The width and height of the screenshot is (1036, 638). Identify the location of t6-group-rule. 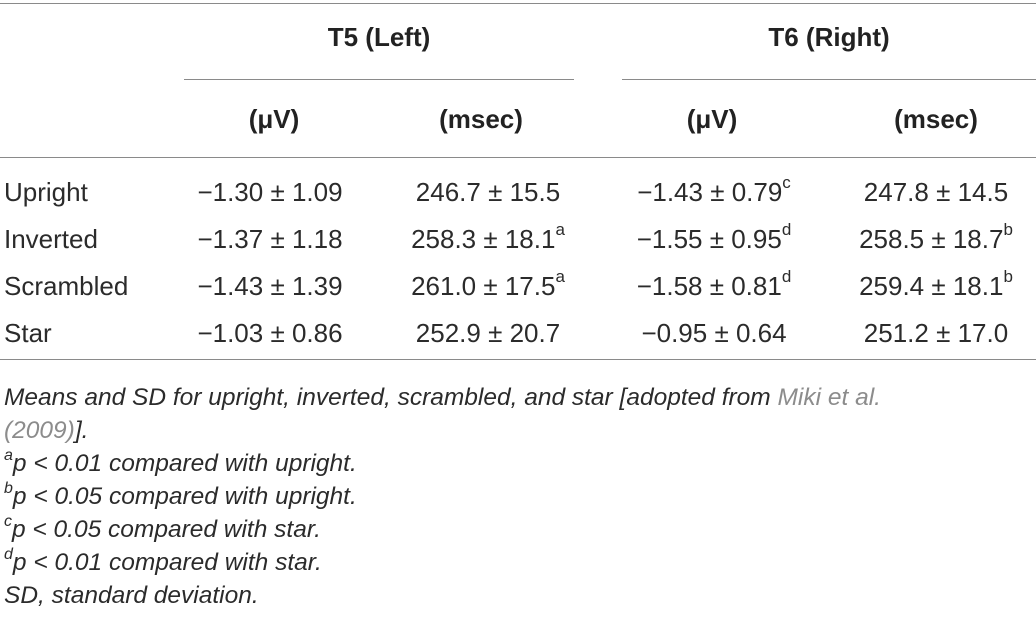
(829, 79).